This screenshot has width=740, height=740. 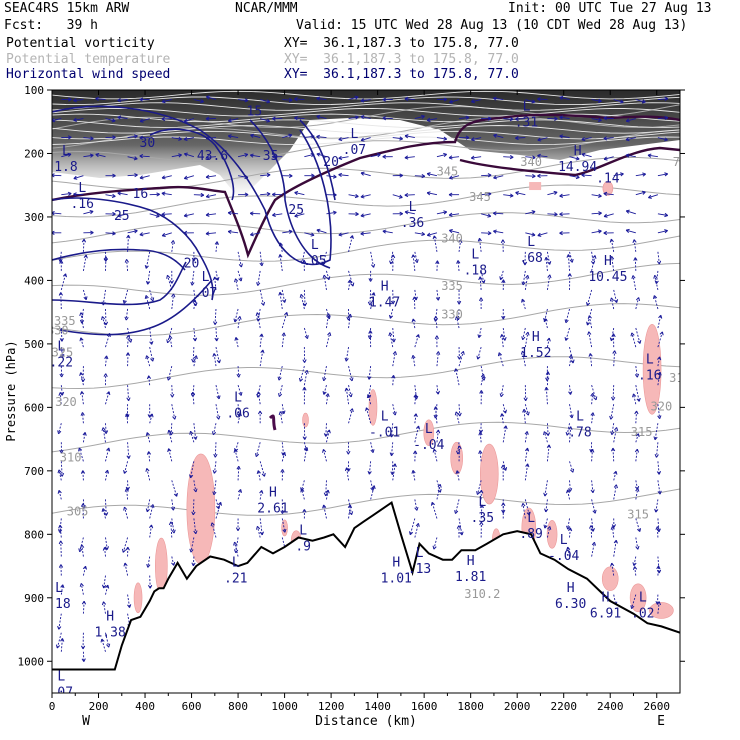 What do you see at coordinates (366, 201) in the screenshot?
I see `theta-contour` at bounding box center [366, 201].